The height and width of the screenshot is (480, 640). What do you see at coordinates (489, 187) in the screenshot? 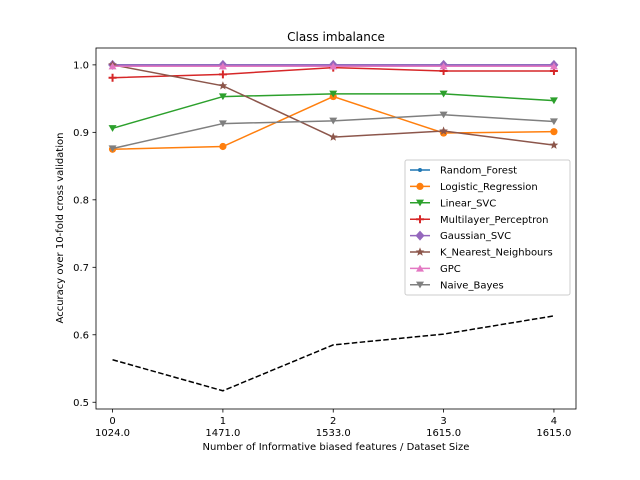
I see `legend-label: Logistic_Regression` at bounding box center [489, 187].